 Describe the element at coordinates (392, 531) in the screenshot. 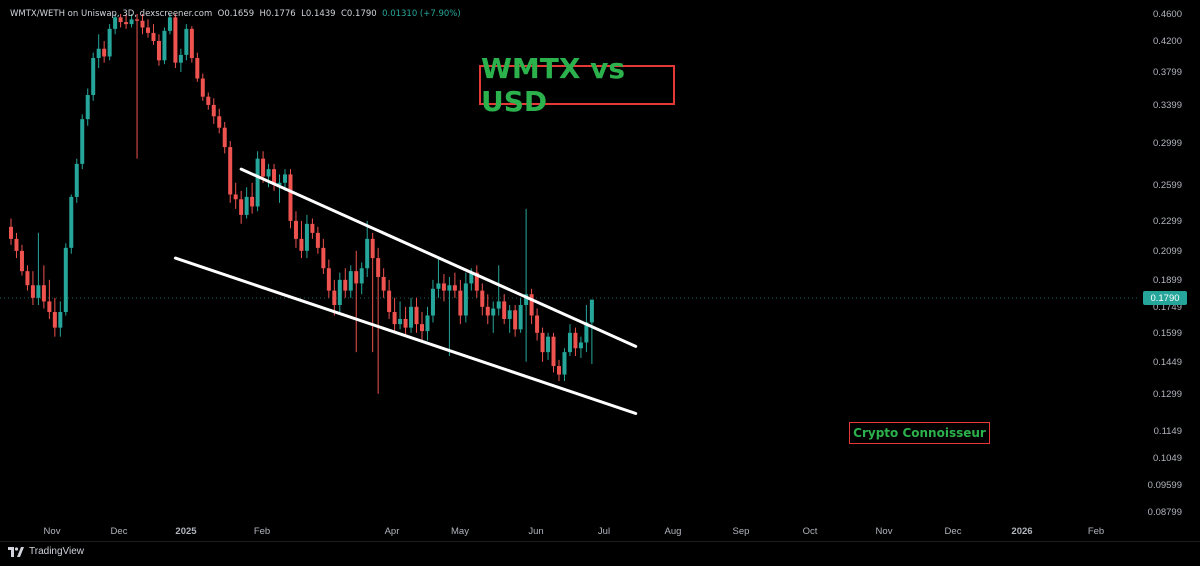

I see `x-tick-label: Apr` at that location.